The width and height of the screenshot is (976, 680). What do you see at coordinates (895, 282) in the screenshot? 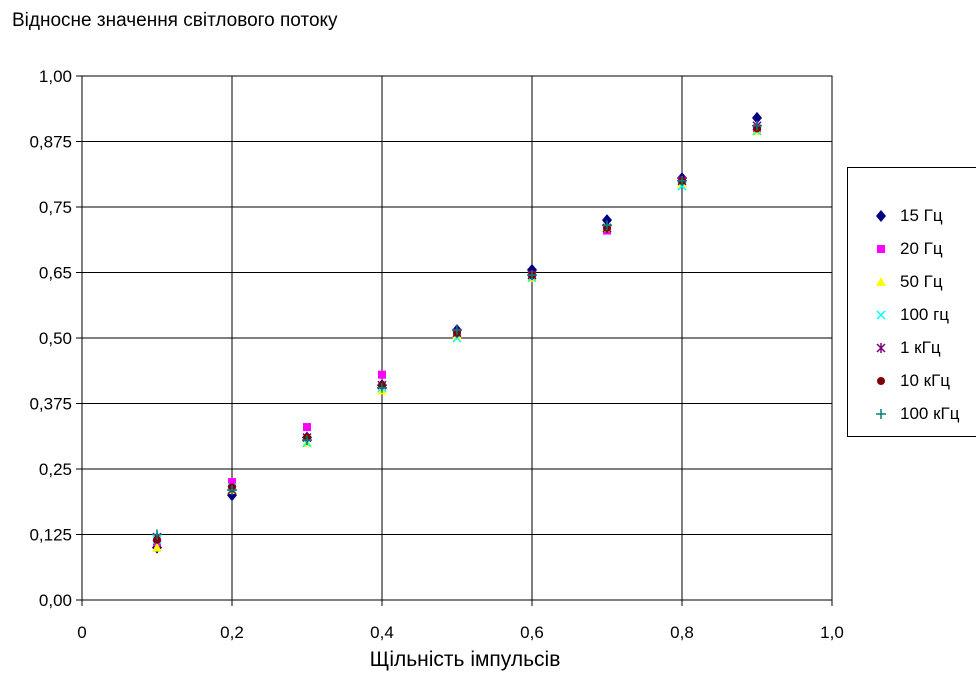
I see `legend-entry: 50 Гц` at bounding box center [895, 282].